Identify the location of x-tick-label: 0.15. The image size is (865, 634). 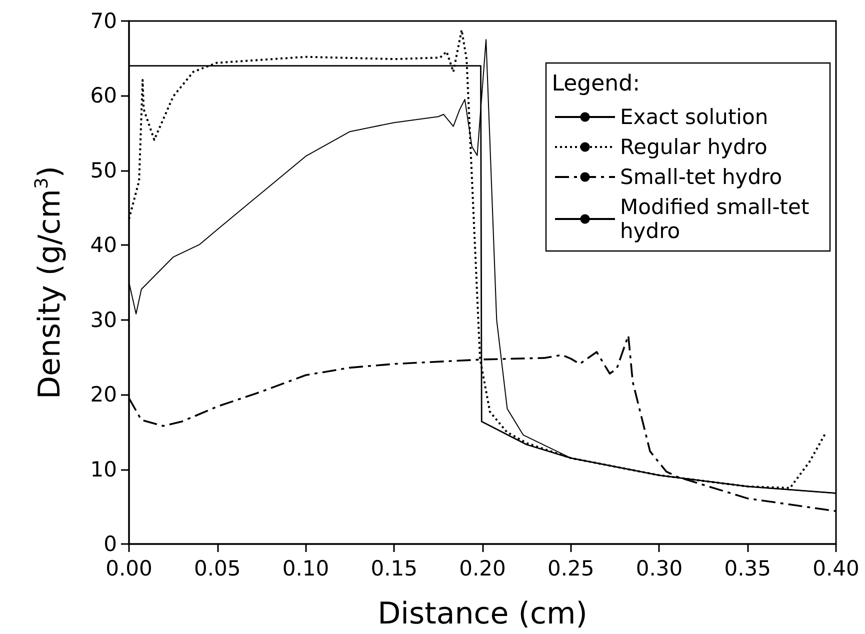
(394, 568).